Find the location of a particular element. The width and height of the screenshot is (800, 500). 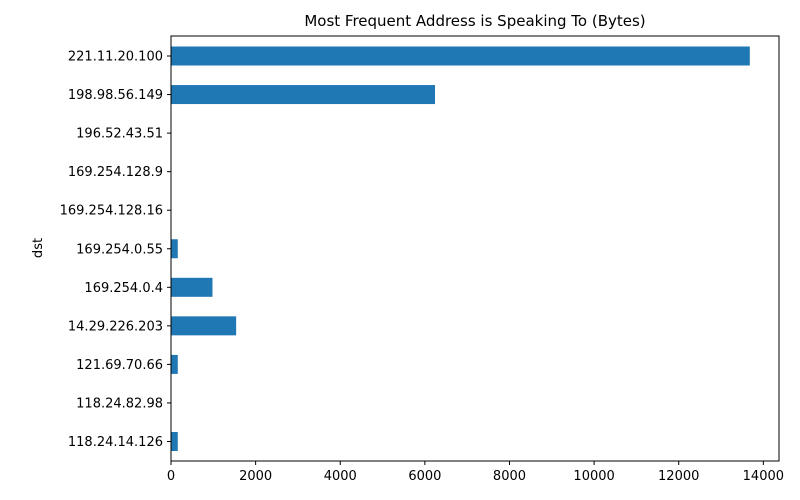

y-tick-label: 14.29.226.203 is located at coordinates (115, 326).